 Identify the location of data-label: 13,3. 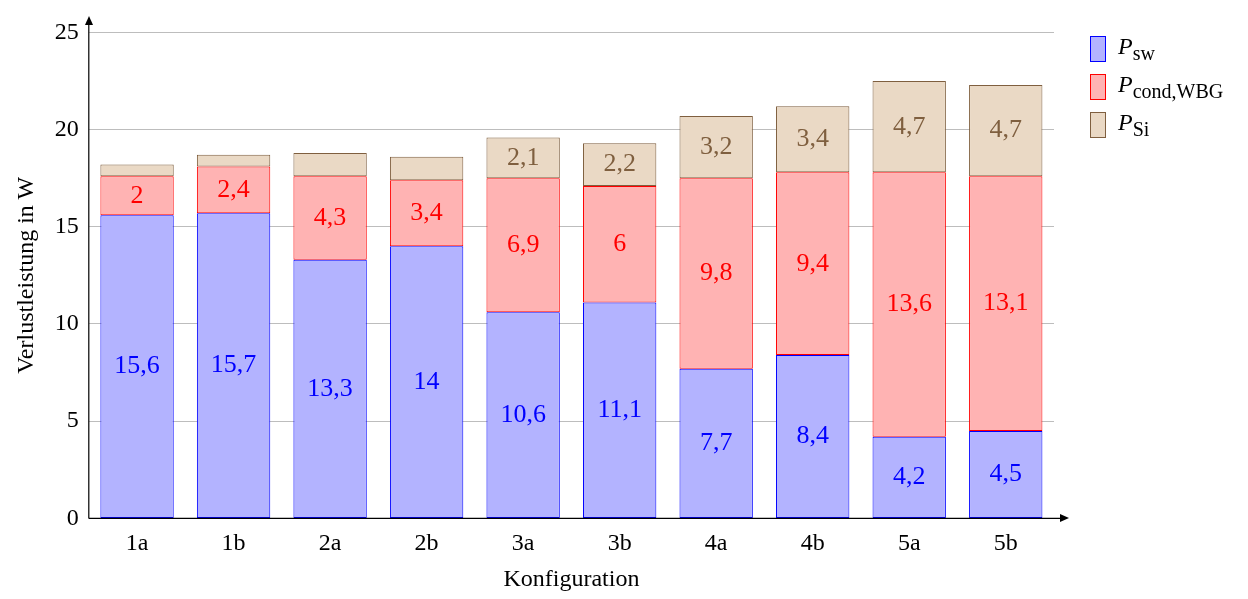
(330, 387).